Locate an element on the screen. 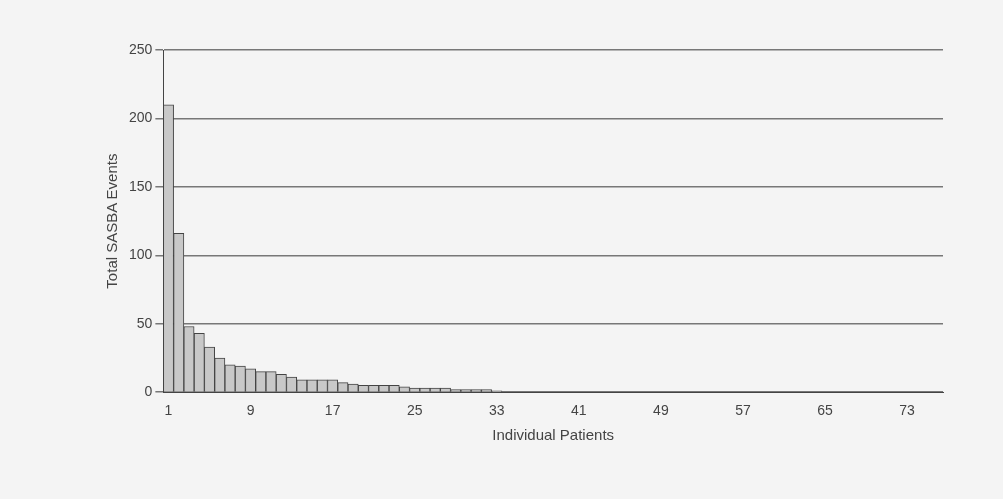 The height and width of the screenshot is (499, 1003). x-tick-label: 49 is located at coordinates (661, 410).